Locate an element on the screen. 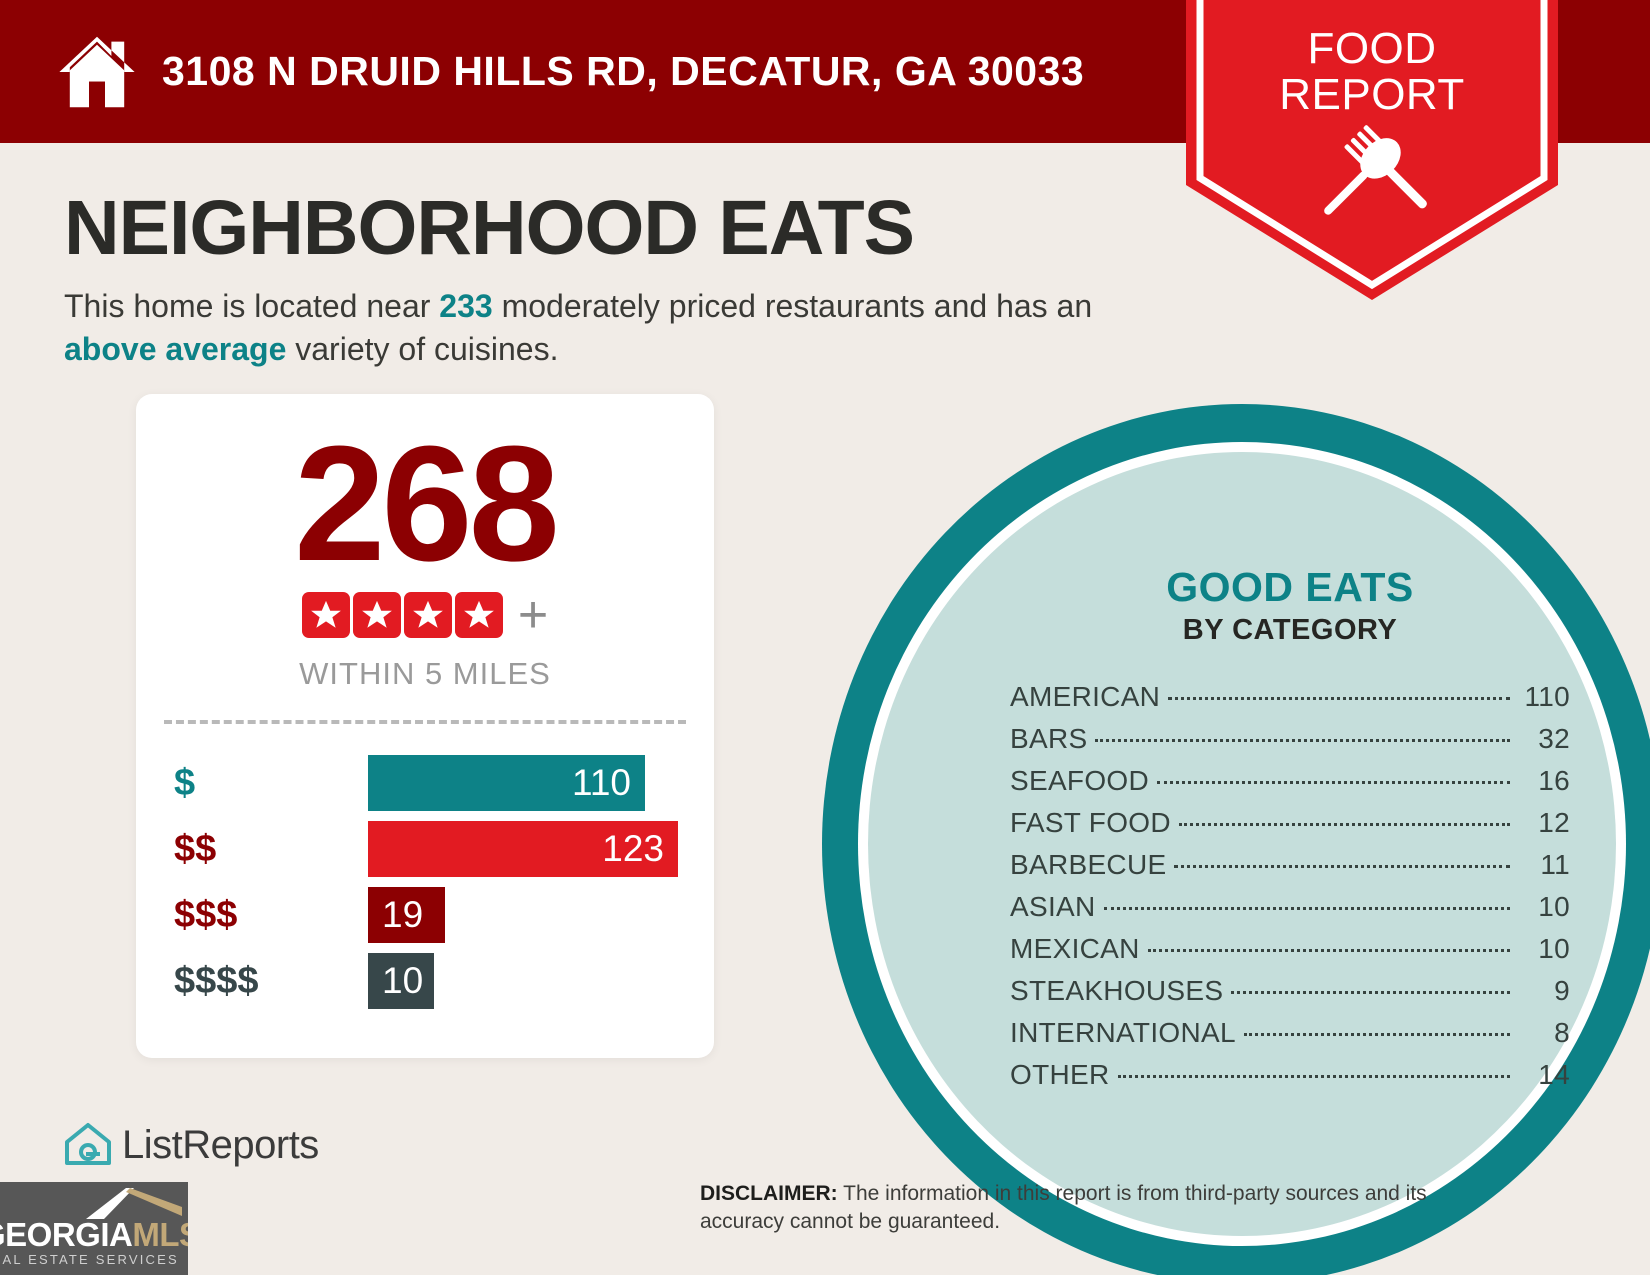 The height and width of the screenshot is (1275, 1650). badge-line-1: FOOD is located at coordinates (1372, 48).